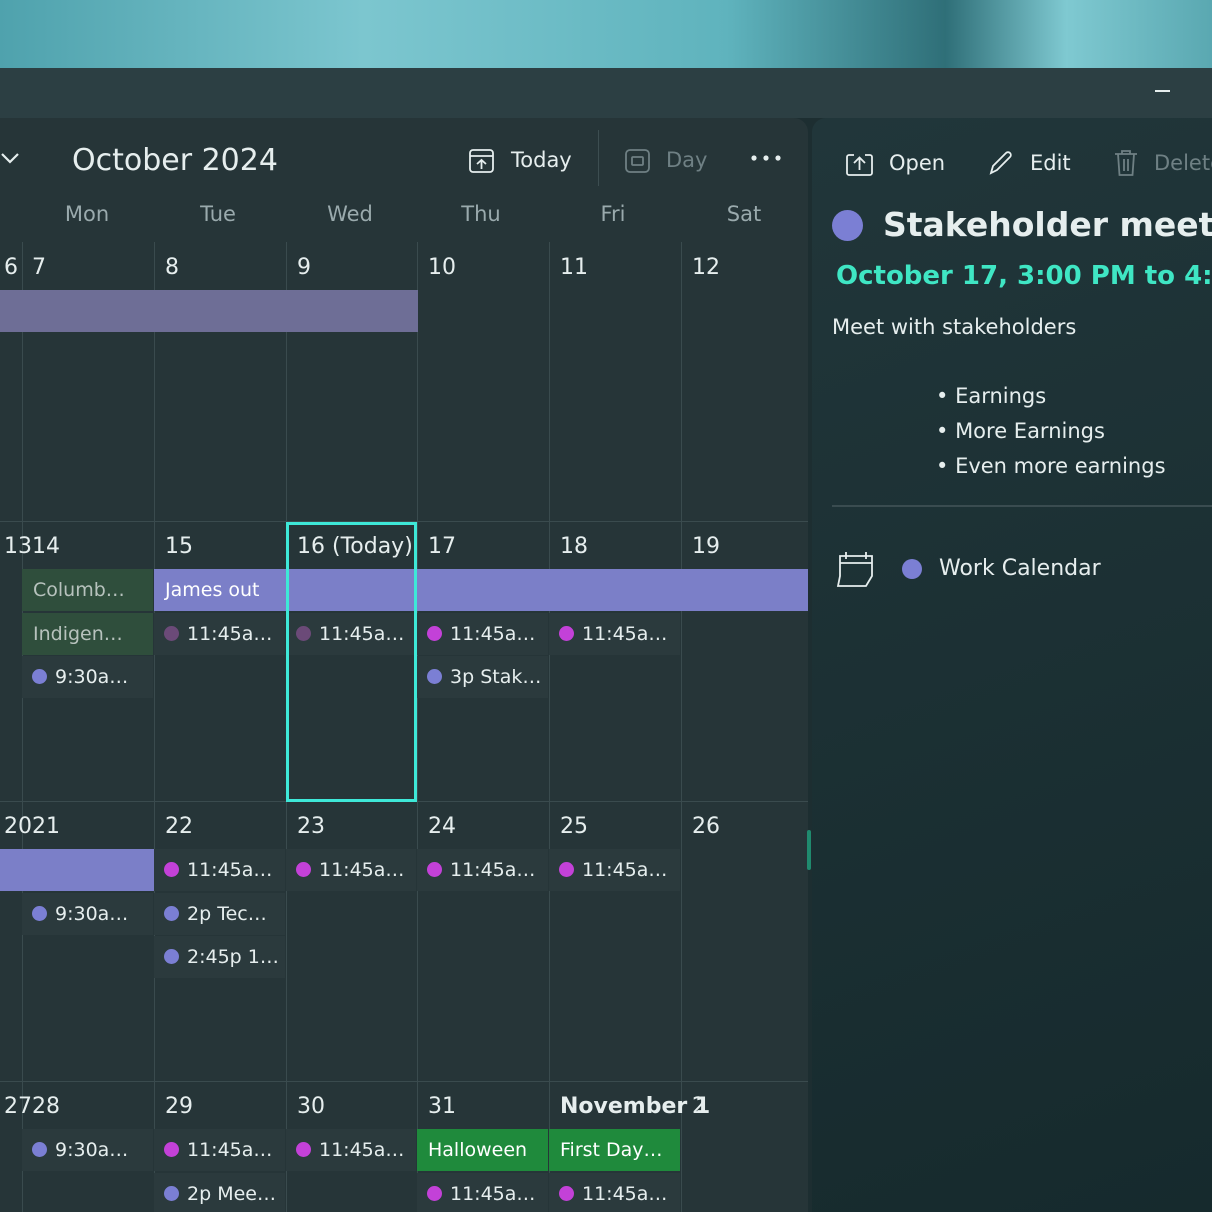 The image size is (1212, 1212). Describe the element at coordinates (917, 163) in the screenshot. I see `open-button: Open` at that location.